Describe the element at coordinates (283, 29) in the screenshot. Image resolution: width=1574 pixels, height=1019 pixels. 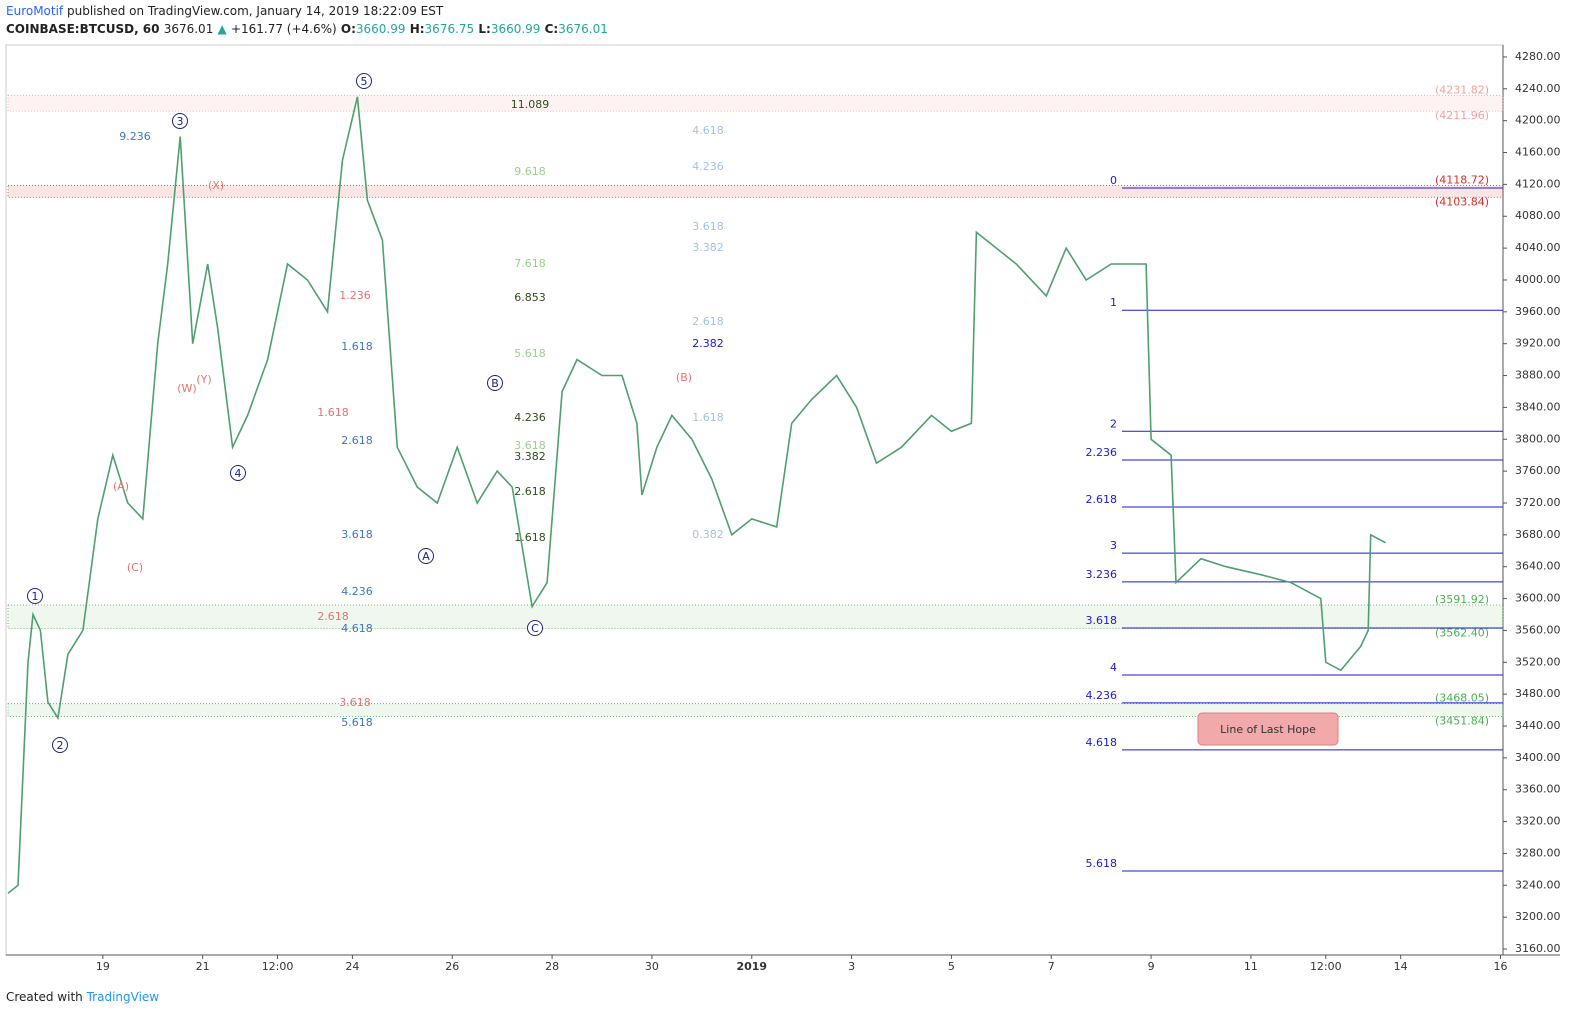
I see `change: +161.77 (+4.6%)` at that location.